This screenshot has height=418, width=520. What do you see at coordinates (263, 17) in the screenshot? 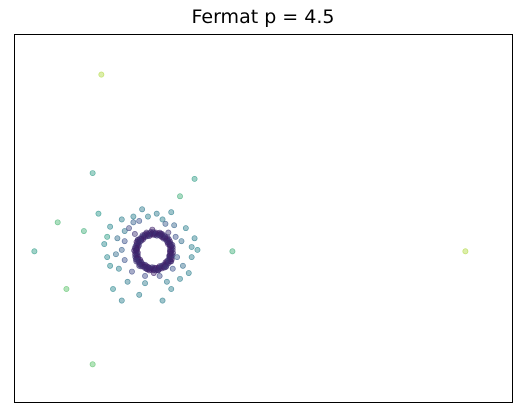
I see `chart-title: Fermat p = 4.5` at bounding box center [263, 17].